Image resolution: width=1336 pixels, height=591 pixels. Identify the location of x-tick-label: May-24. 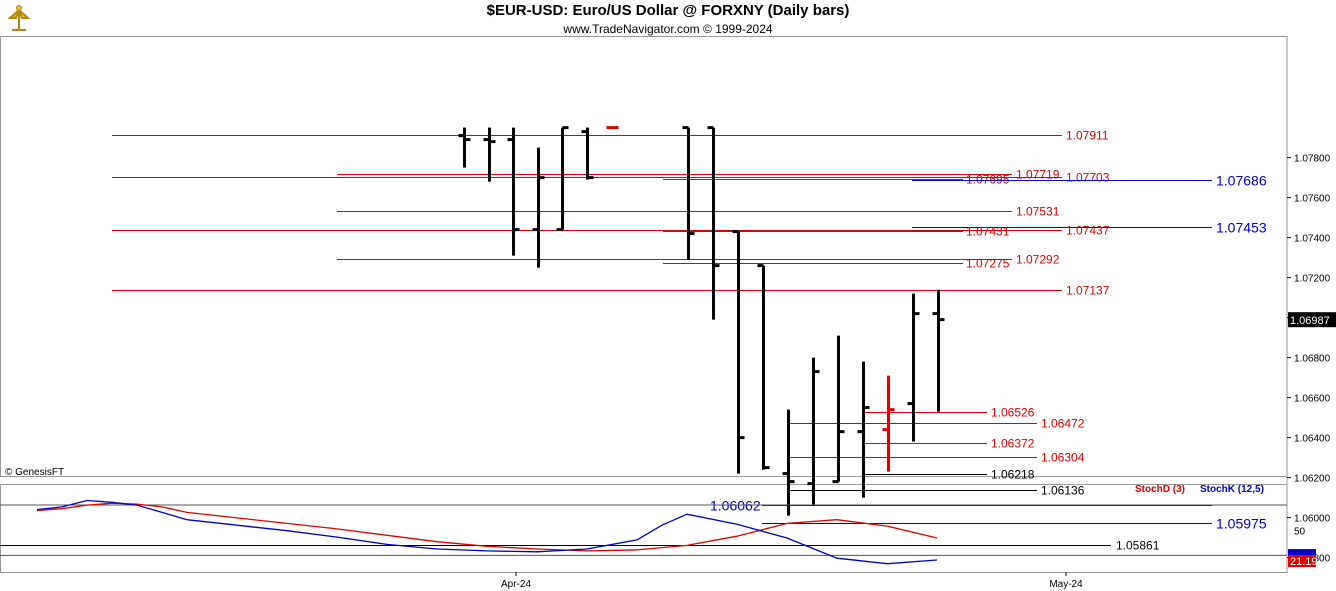
(1066, 584).